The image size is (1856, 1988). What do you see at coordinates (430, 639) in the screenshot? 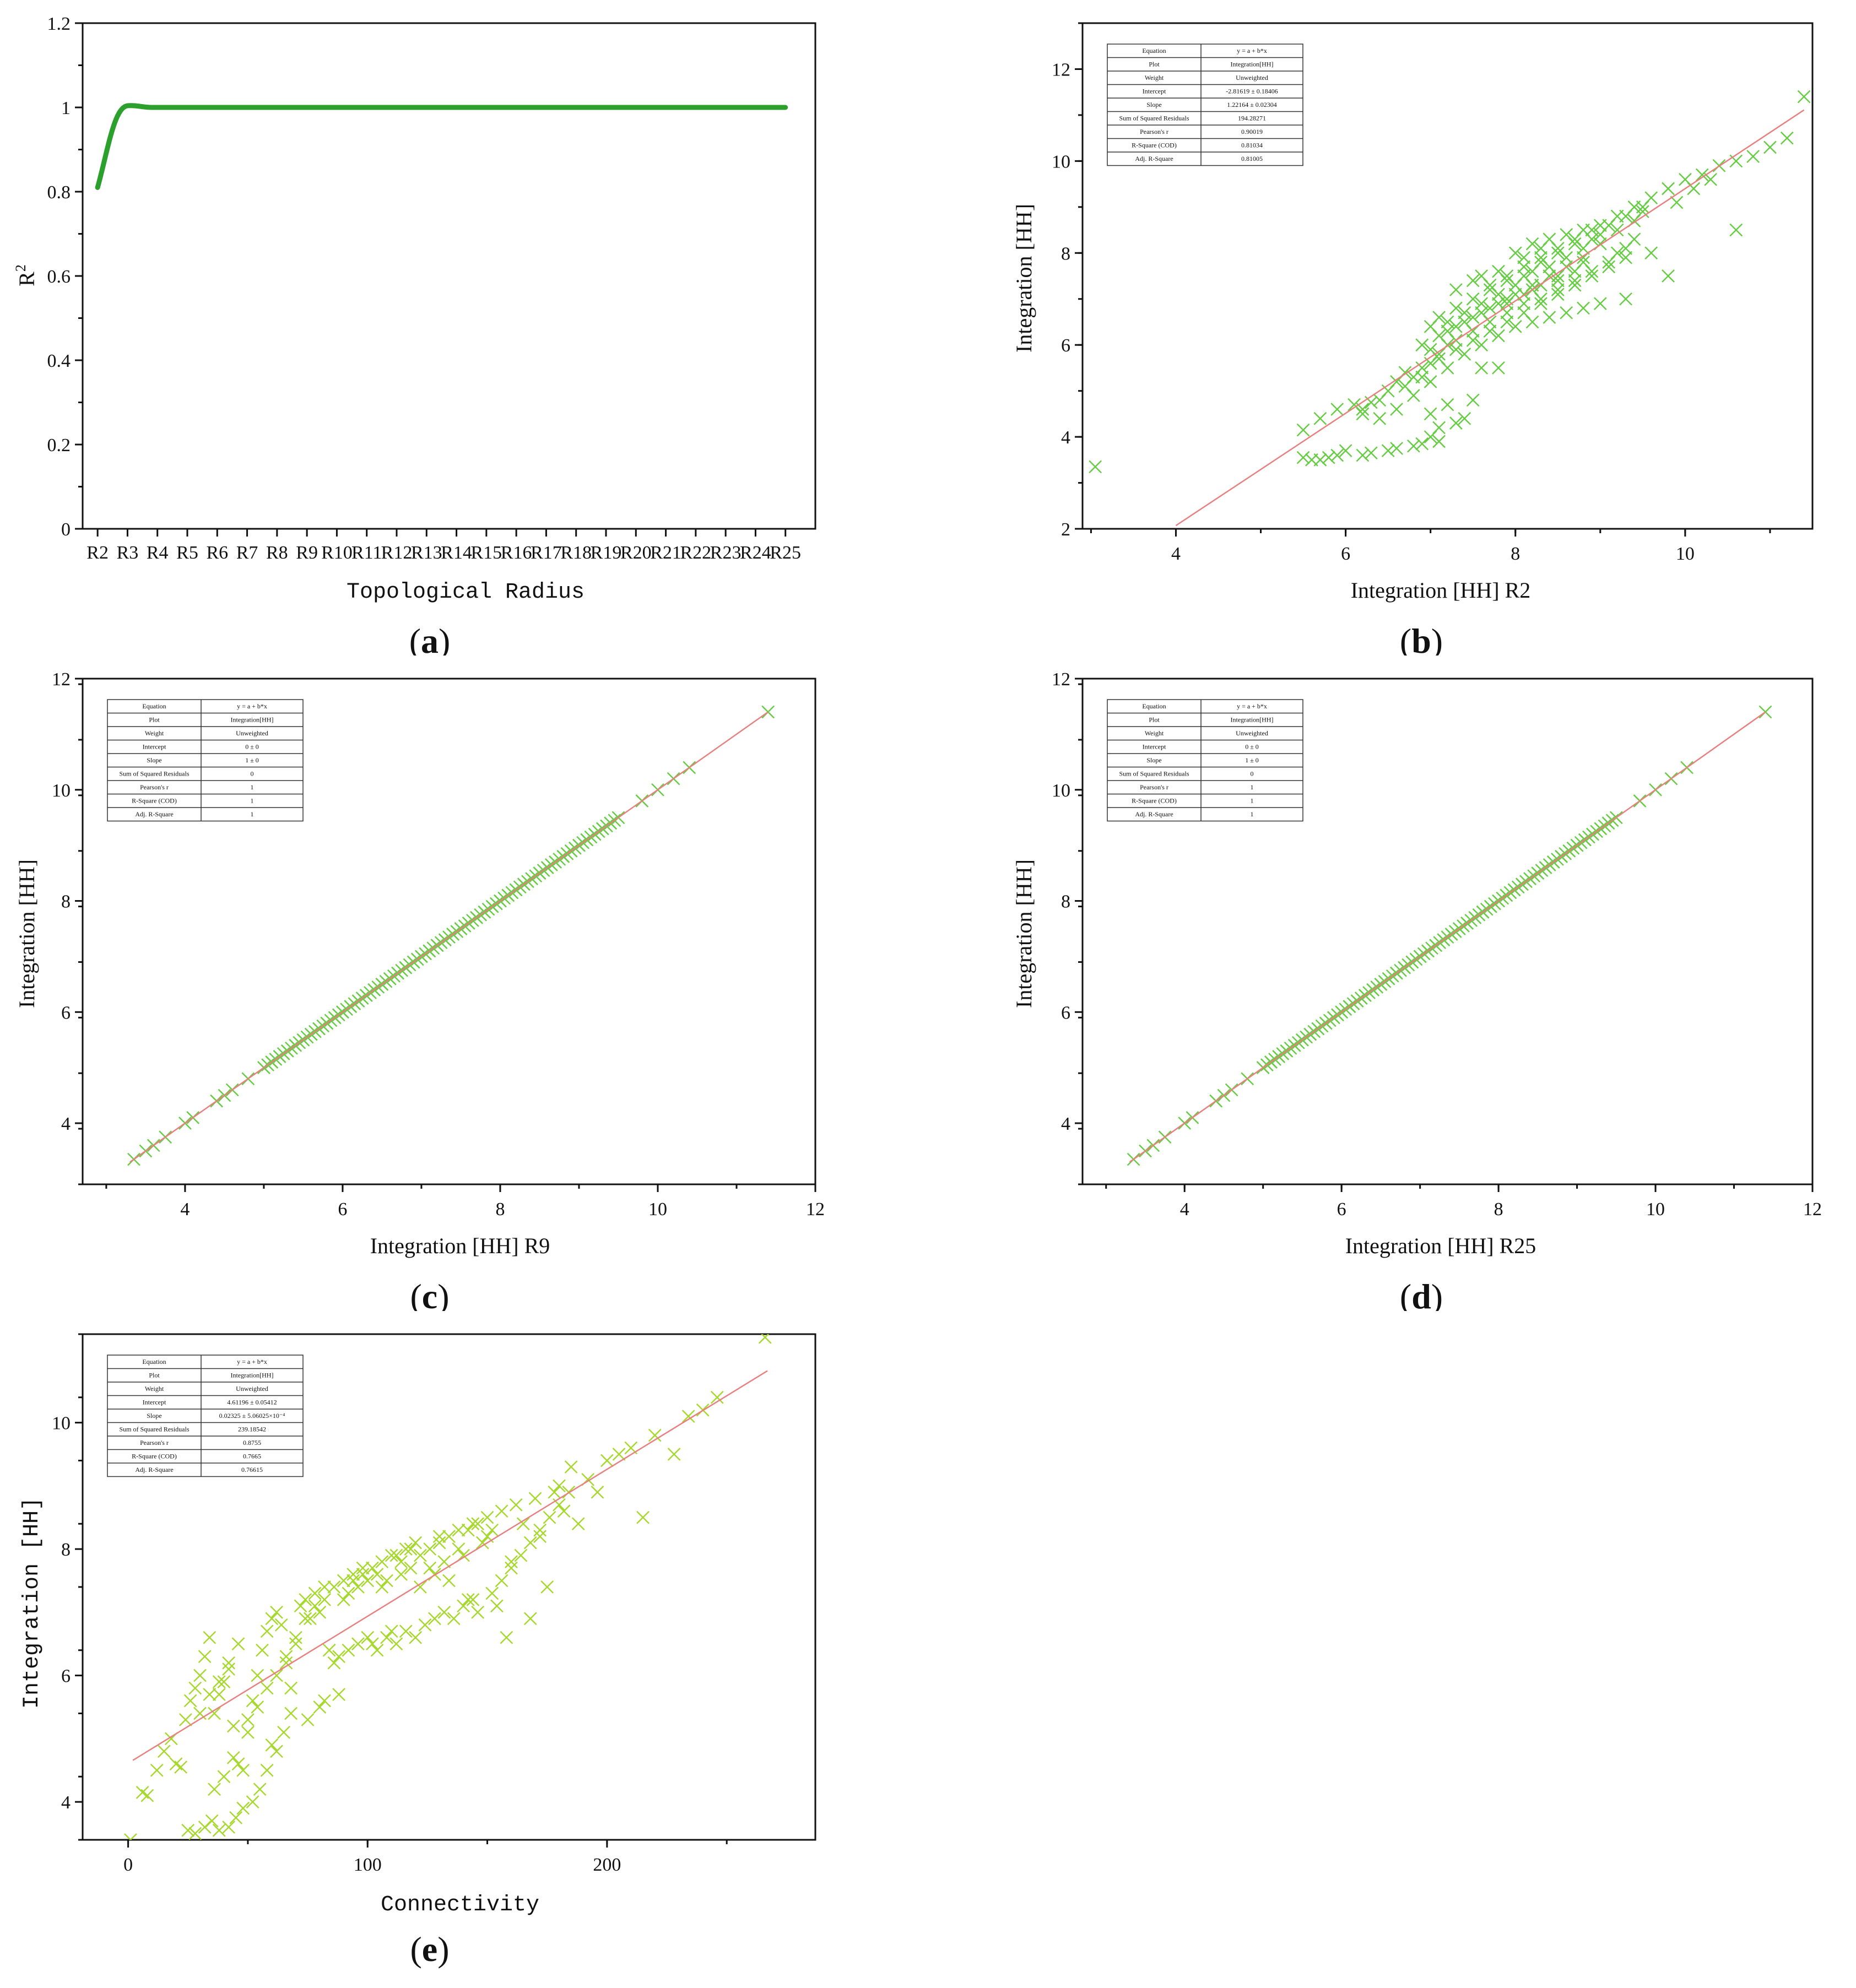
I see `panel-label-a: (a)` at bounding box center [430, 639].